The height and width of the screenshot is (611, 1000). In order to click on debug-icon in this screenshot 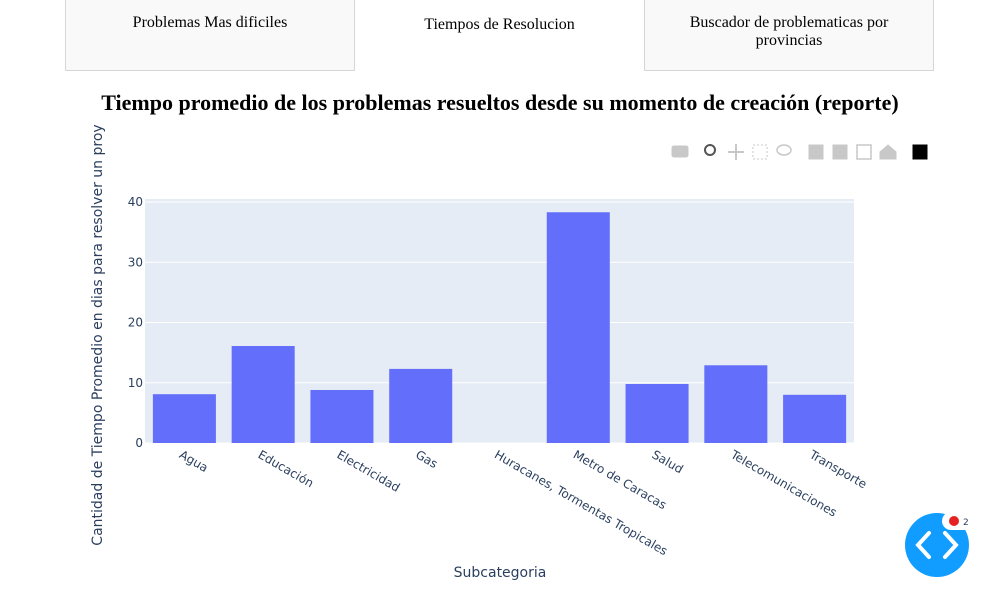, I will do `click(937, 545)`.